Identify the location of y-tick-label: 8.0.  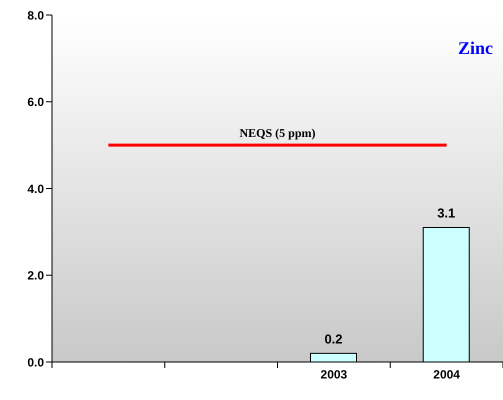
(35, 15).